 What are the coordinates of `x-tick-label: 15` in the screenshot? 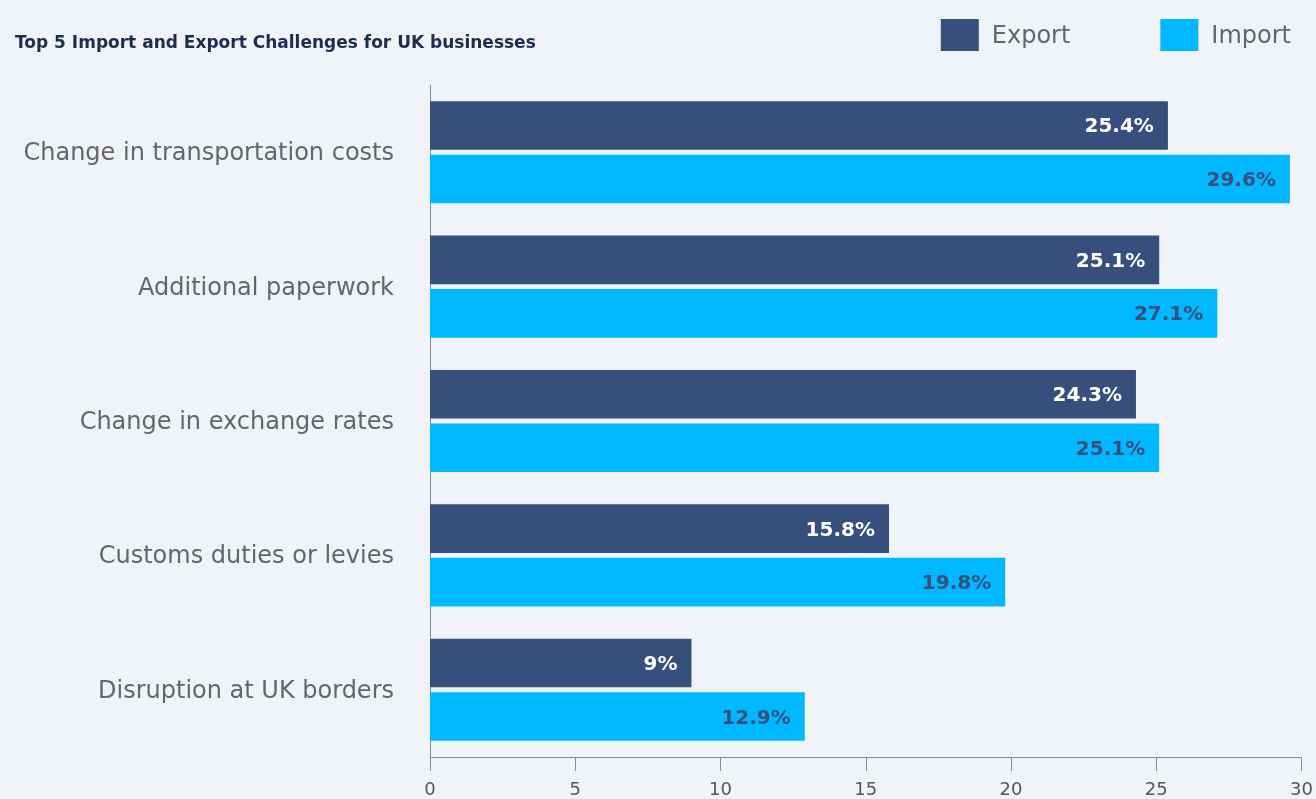 It's located at (866, 788).